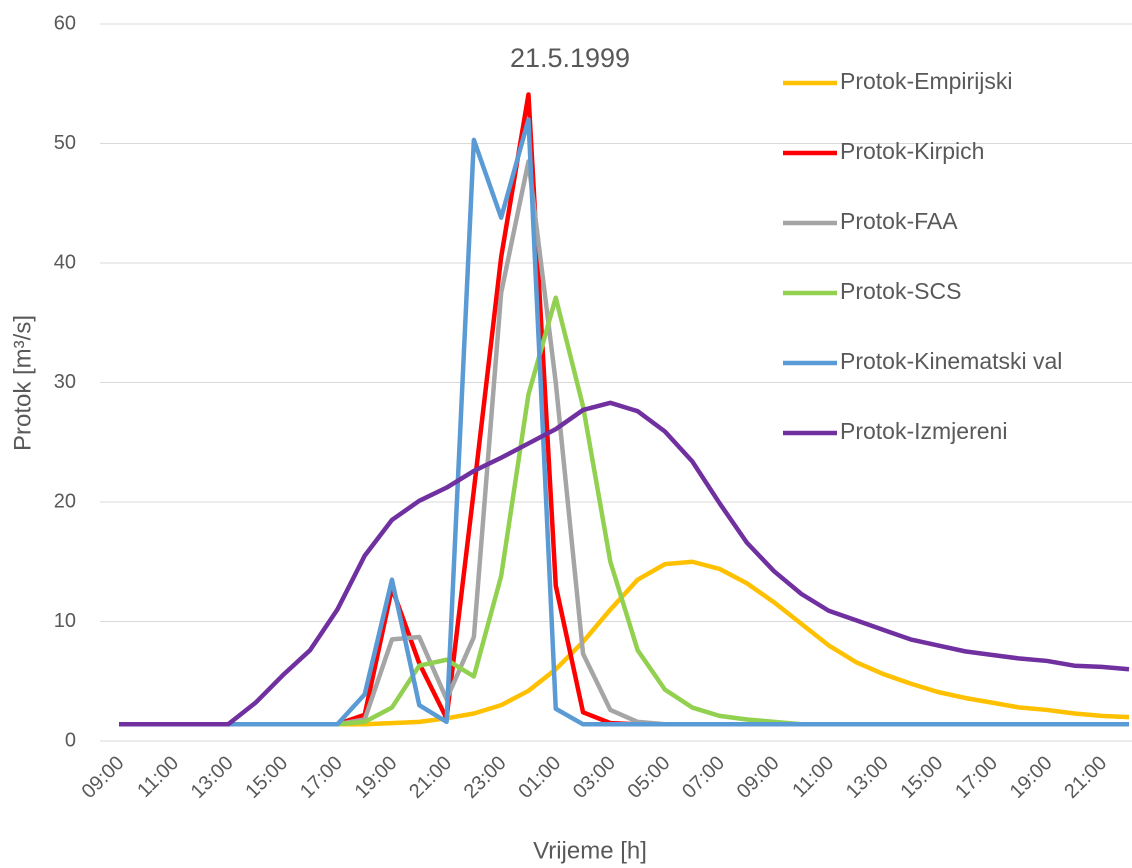  What do you see at coordinates (65, 621) in the screenshot?
I see `y-tick-label: 10` at bounding box center [65, 621].